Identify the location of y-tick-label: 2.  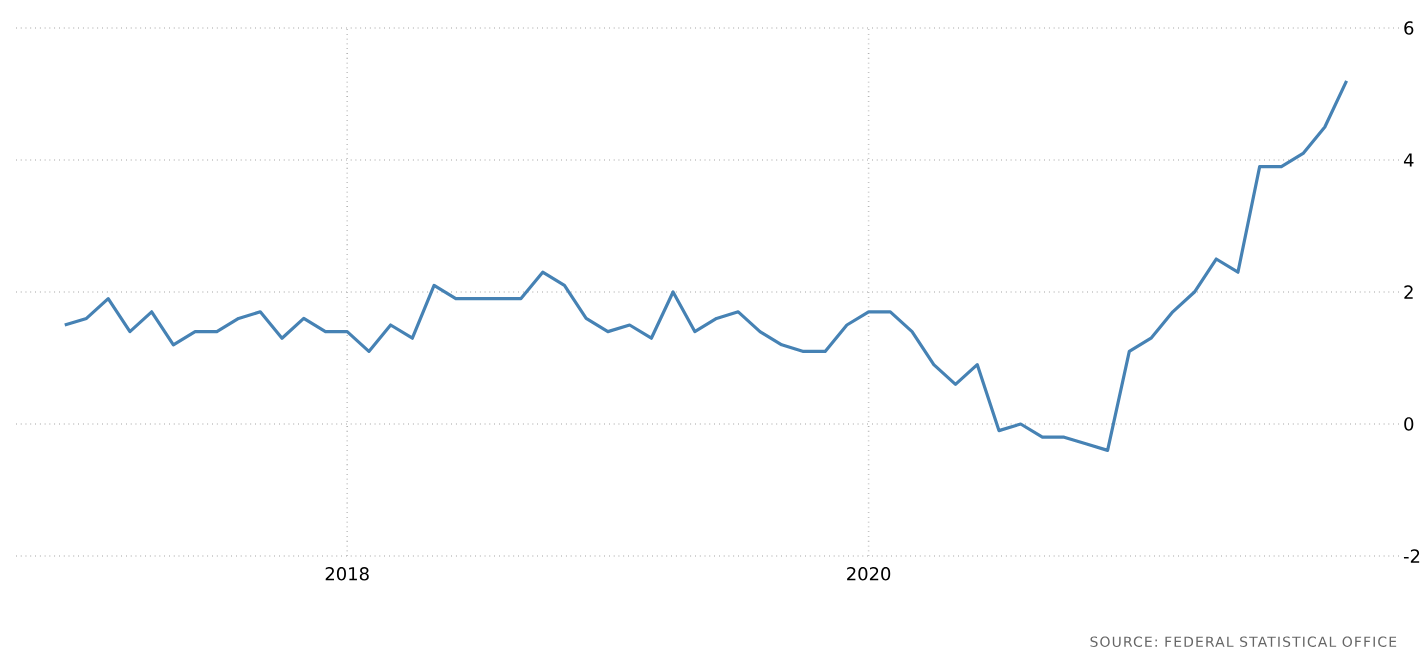
(1408, 292).